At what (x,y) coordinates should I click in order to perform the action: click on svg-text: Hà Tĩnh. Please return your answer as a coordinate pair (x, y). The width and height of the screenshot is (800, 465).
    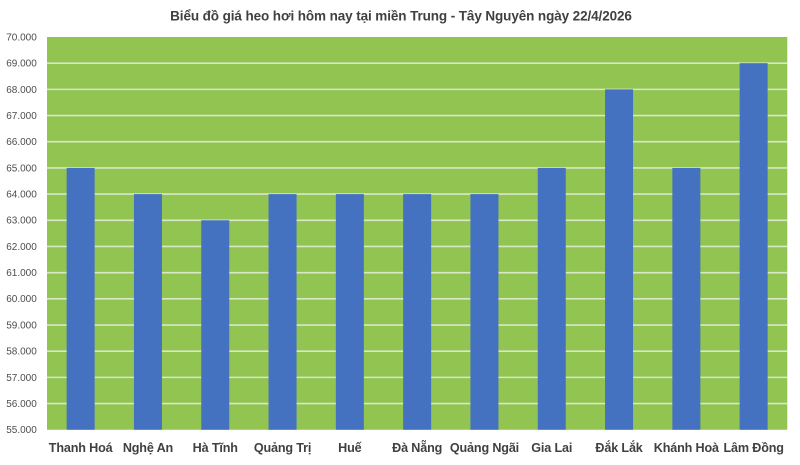
    Looking at the image, I should click on (215, 448).